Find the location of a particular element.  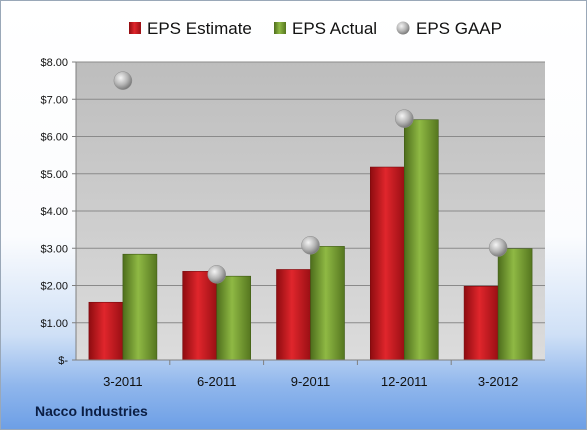

x-tick-label: 3-2012 is located at coordinates (498, 381).